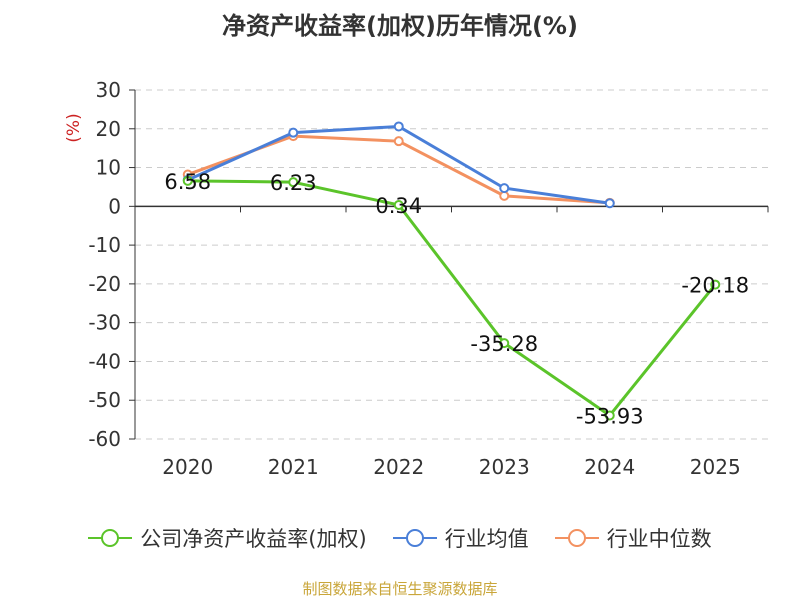 This screenshot has width=800, height=600. I want to click on y-tick-label: 0, so click(114, 206).